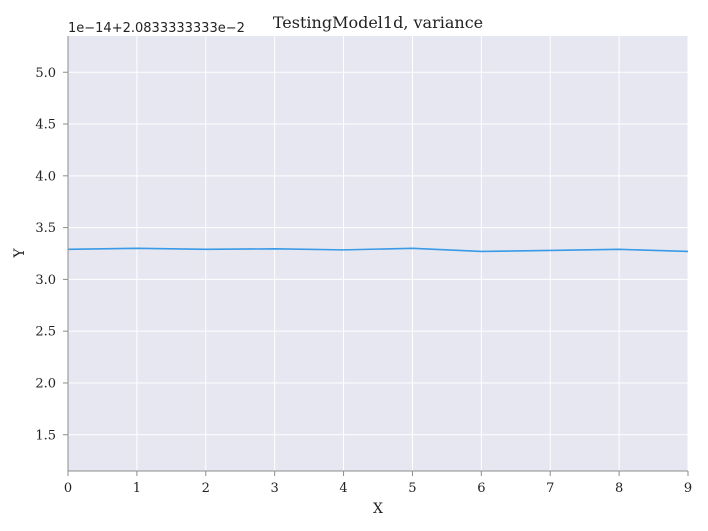  Describe the element at coordinates (412, 488) in the screenshot. I see `x-tick-label: 5` at that location.